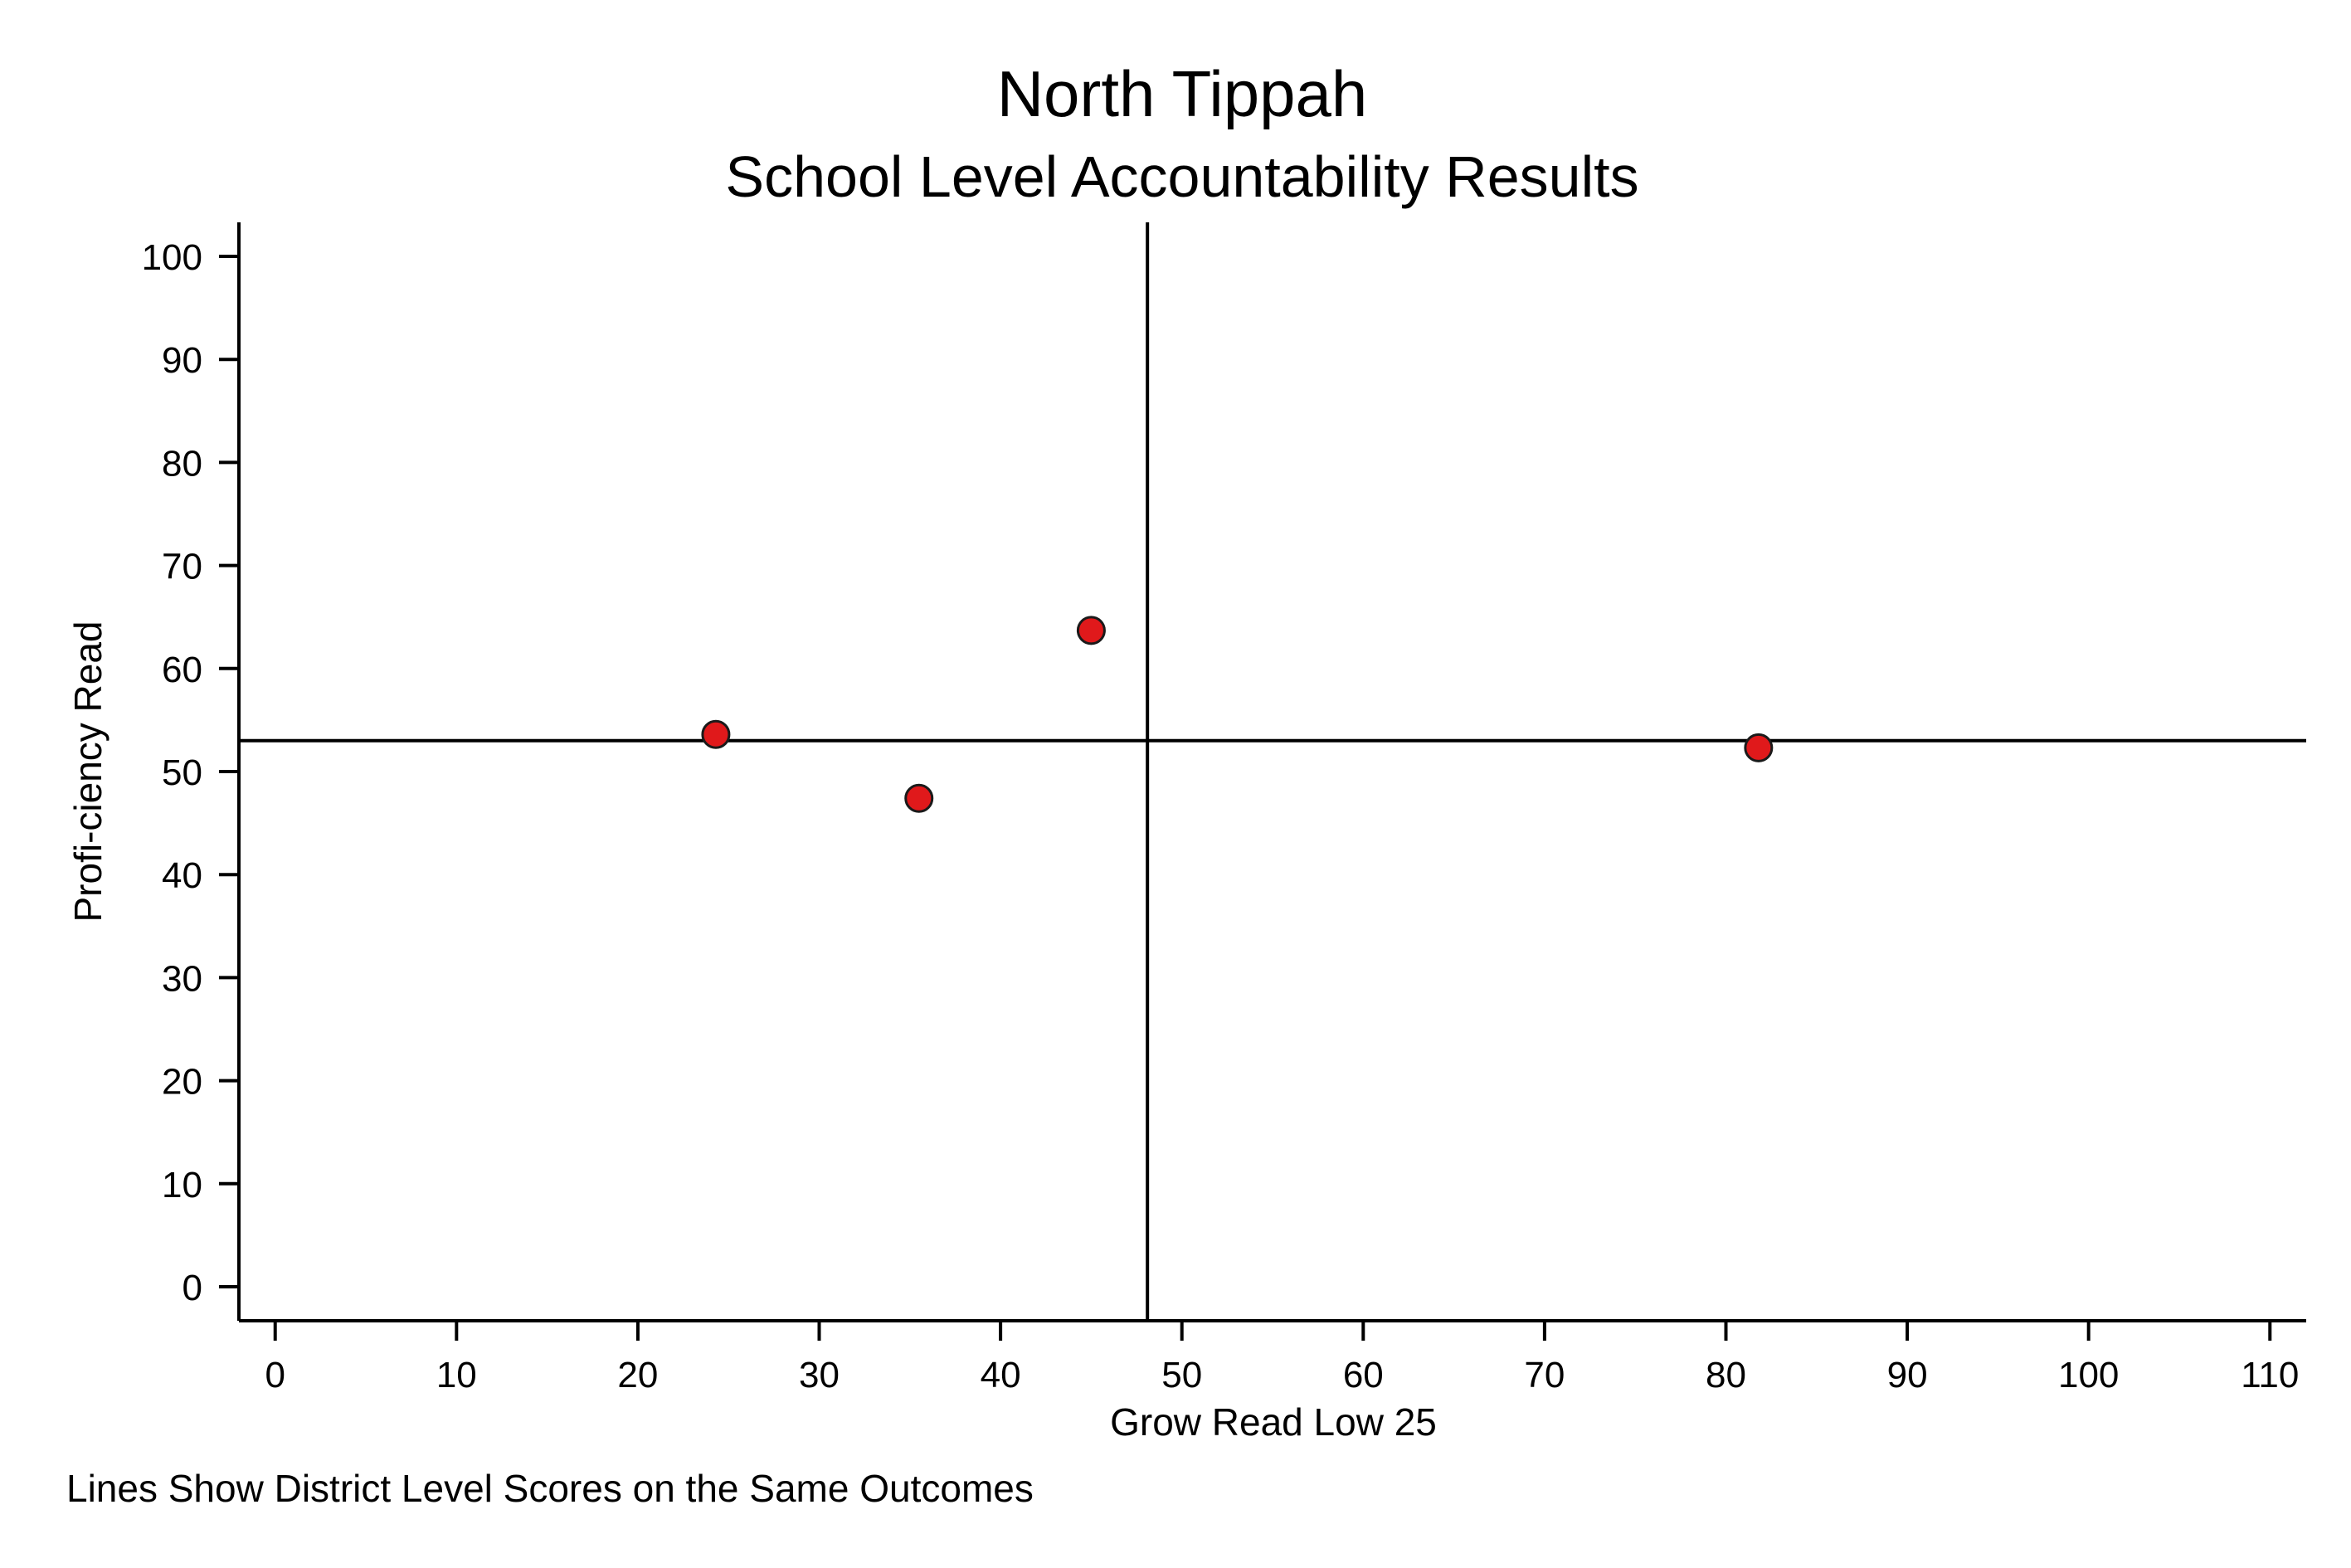 The width and height of the screenshot is (2351, 1568). What do you see at coordinates (182, 1082) in the screenshot?
I see `y-tick-label: 20` at bounding box center [182, 1082].